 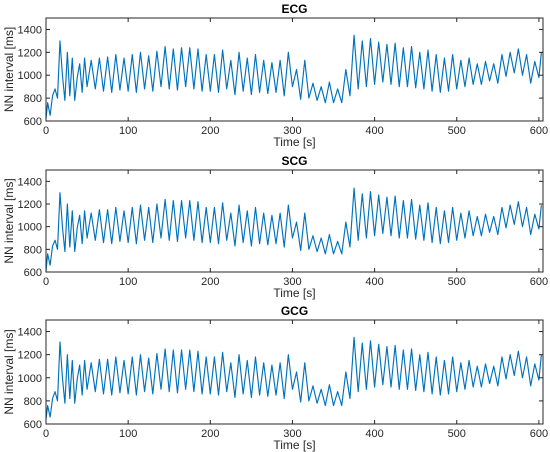 What do you see at coordinates (294, 9) in the screenshot?
I see `chart-title: ECG` at bounding box center [294, 9].